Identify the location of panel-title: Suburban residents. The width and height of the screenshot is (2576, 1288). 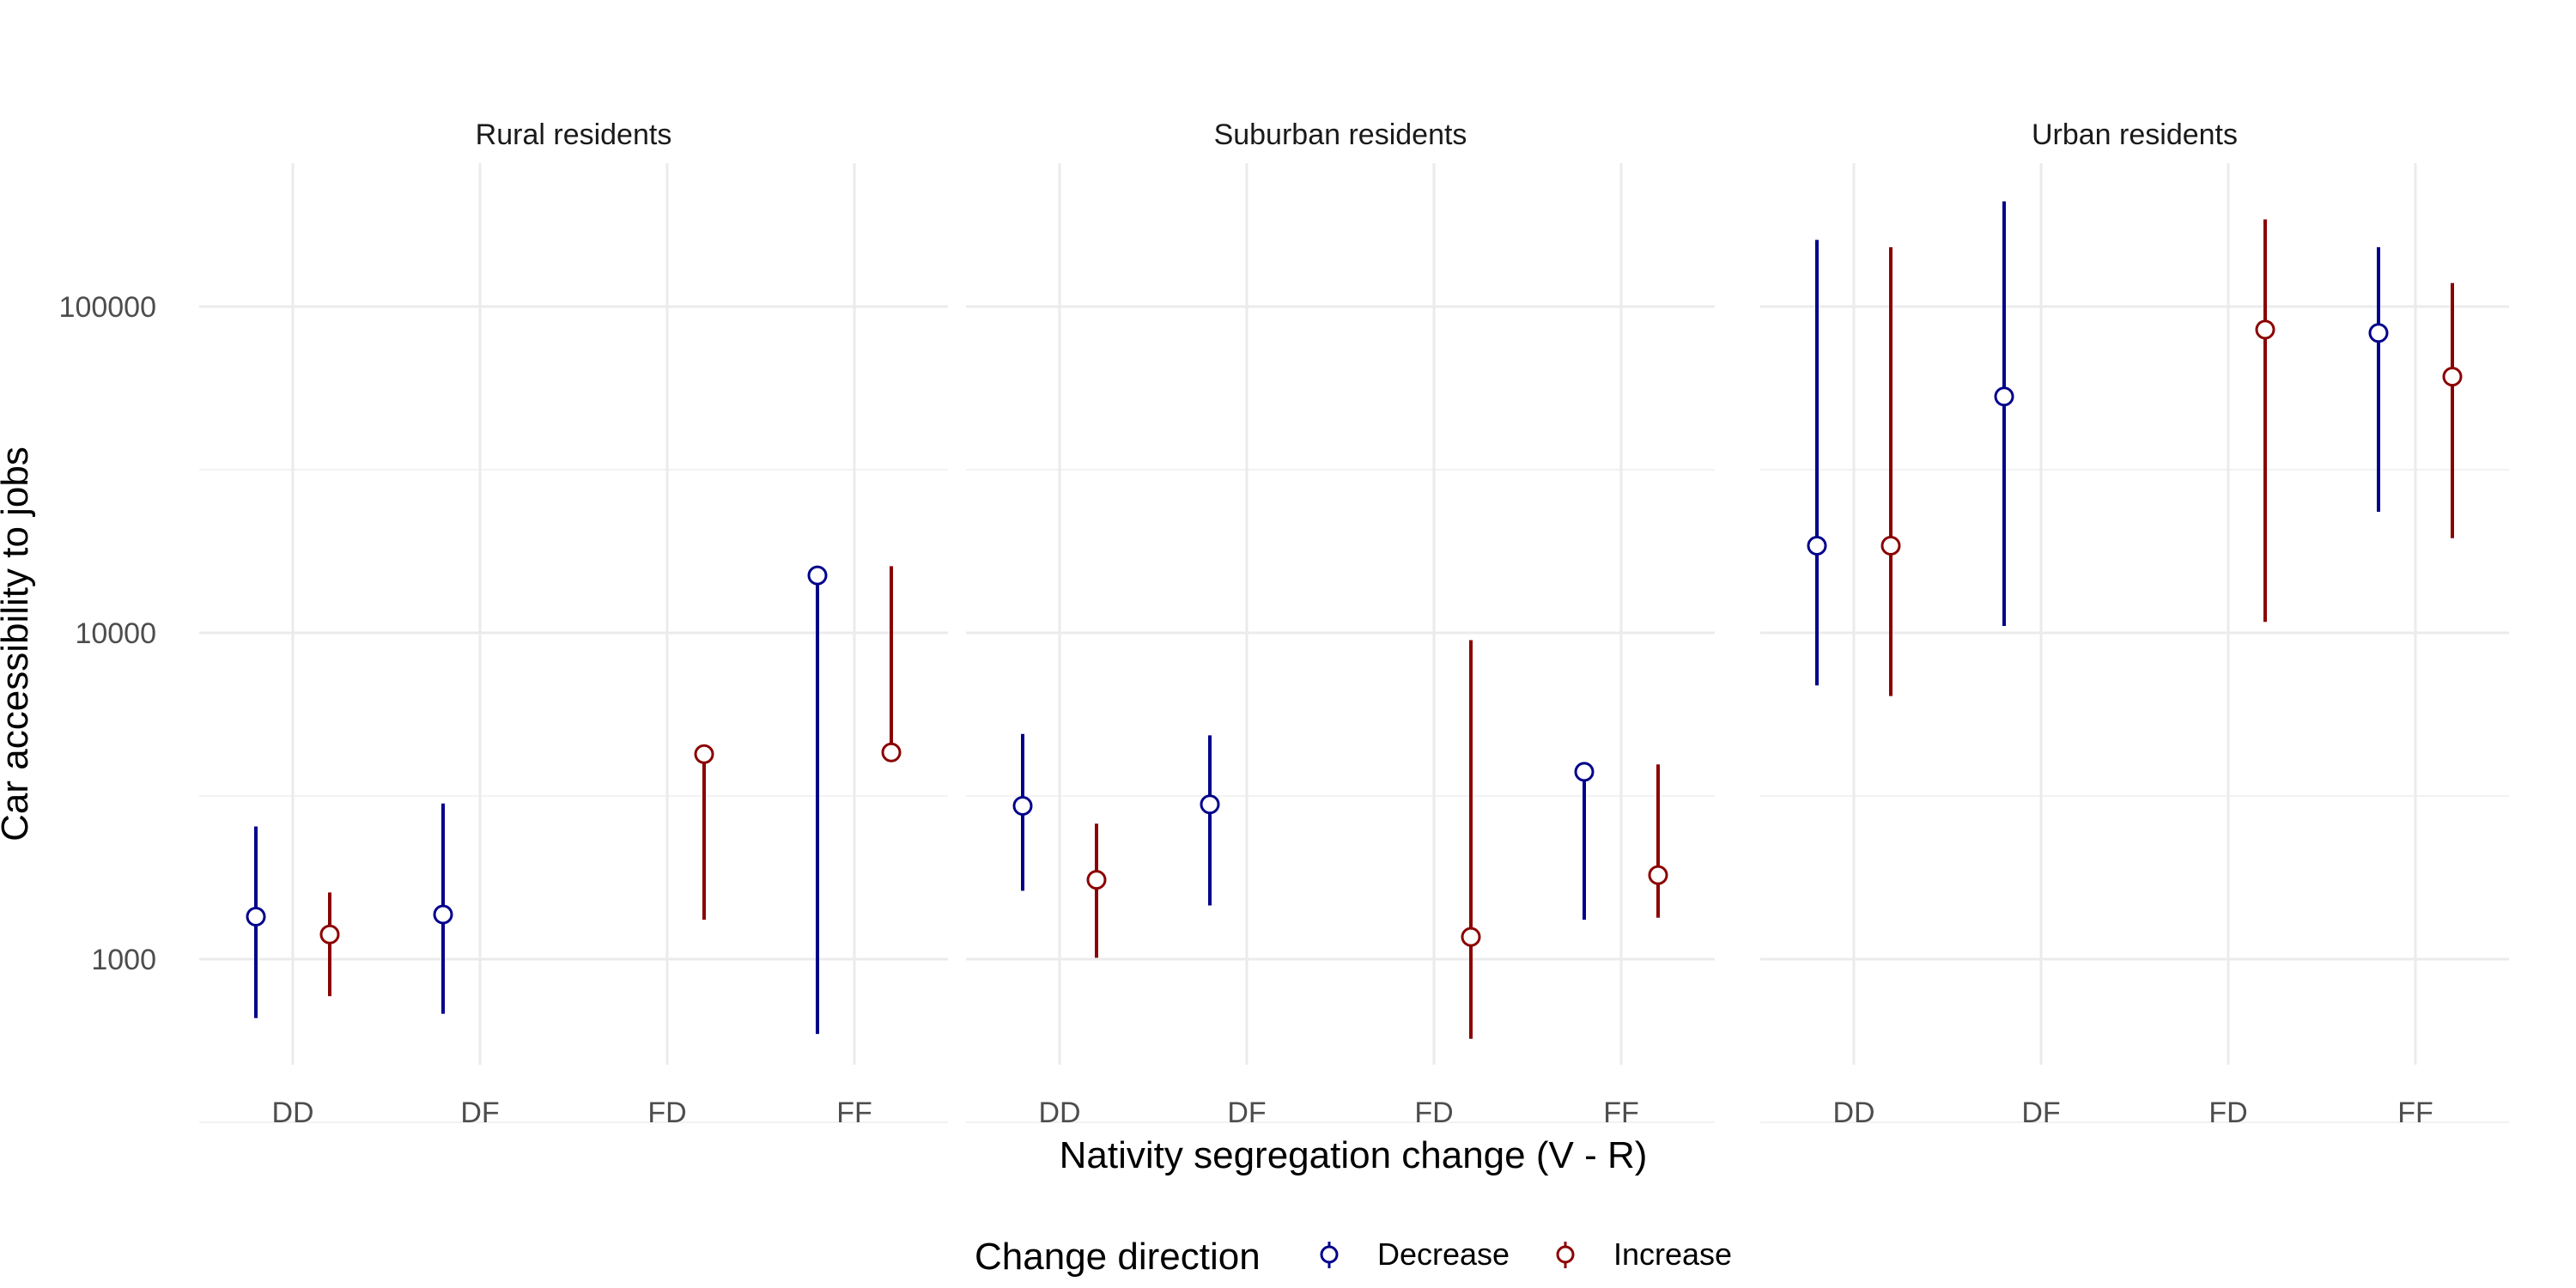
(1341, 134).